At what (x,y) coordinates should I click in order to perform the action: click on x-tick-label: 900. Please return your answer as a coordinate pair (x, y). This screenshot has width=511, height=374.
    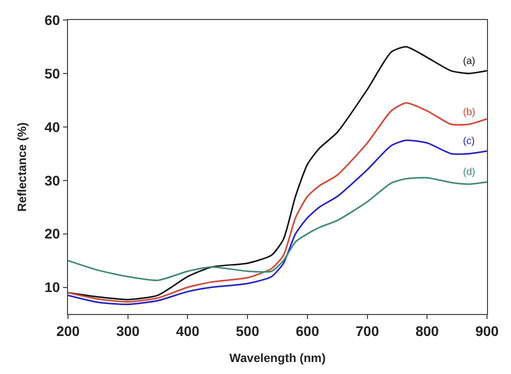
    Looking at the image, I should click on (487, 330).